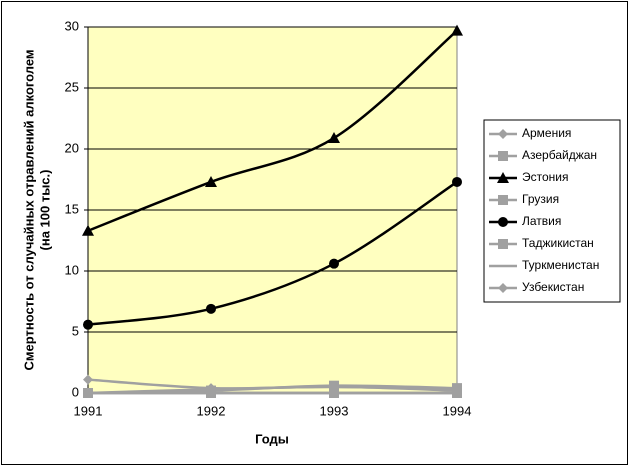  Describe the element at coordinates (541, 221) in the screenshot. I see `legend-label: Латвия` at that location.